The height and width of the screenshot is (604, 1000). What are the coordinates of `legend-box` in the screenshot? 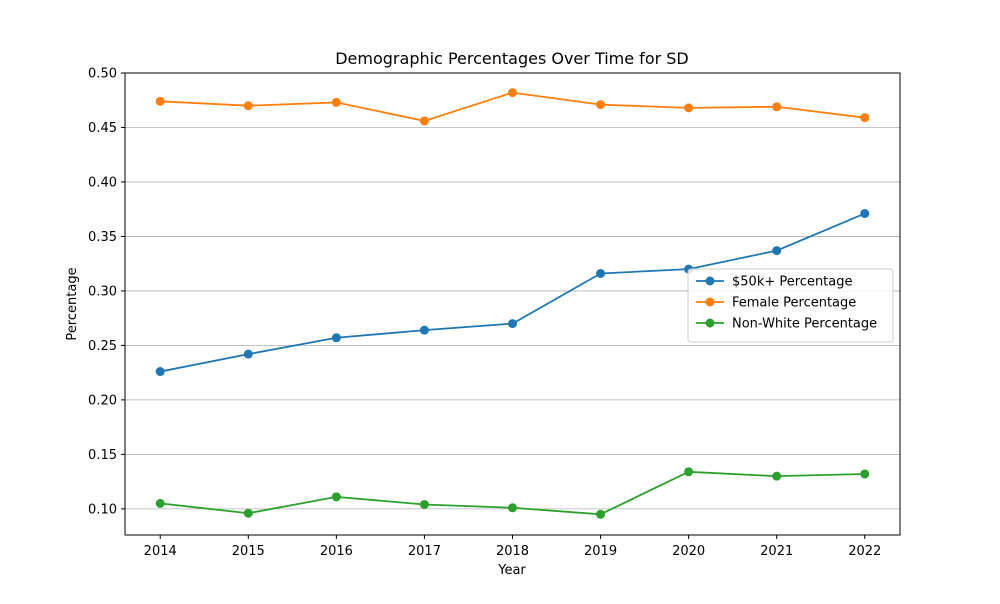 It's located at (790, 305).